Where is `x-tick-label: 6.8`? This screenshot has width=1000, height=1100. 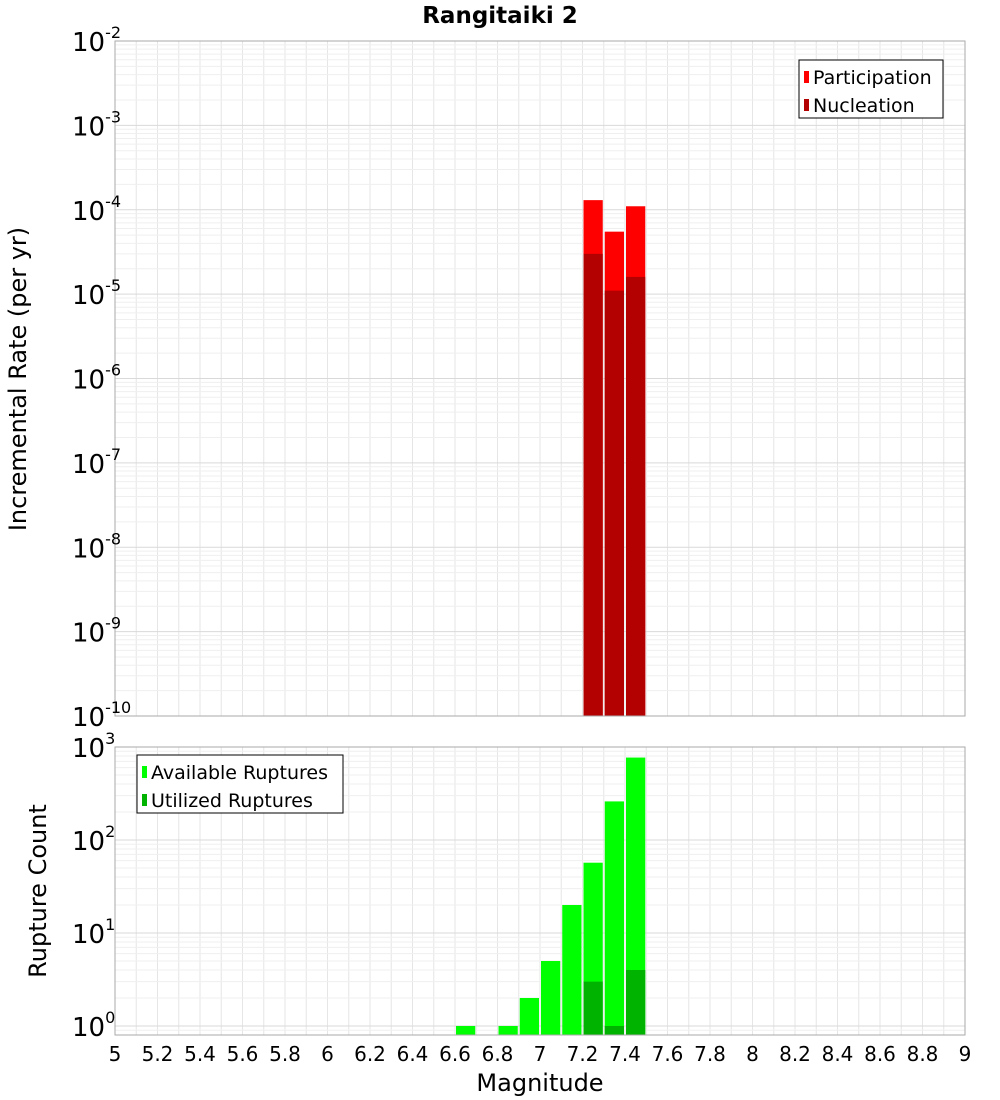
x-tick-label: 6.8 is located at coordinates (498, 1054).